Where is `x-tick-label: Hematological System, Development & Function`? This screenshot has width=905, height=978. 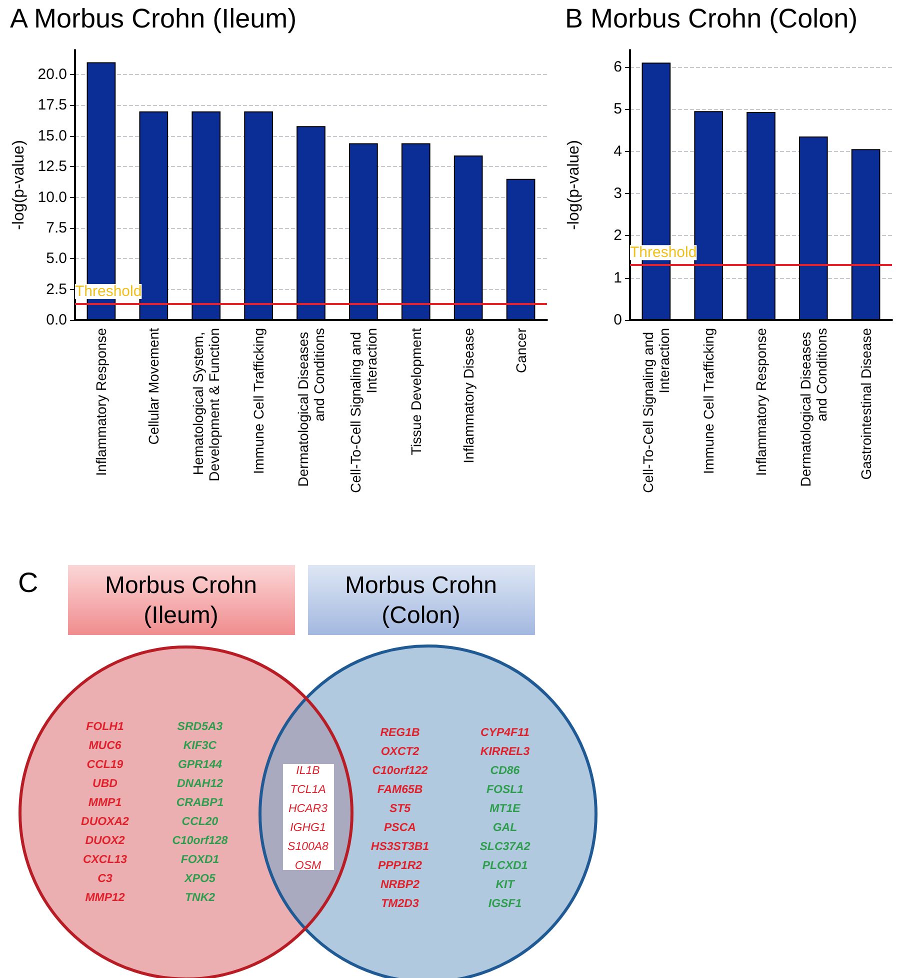
x-tick-label: Hematological System, Development & Function is located at coordinates (206, 405).